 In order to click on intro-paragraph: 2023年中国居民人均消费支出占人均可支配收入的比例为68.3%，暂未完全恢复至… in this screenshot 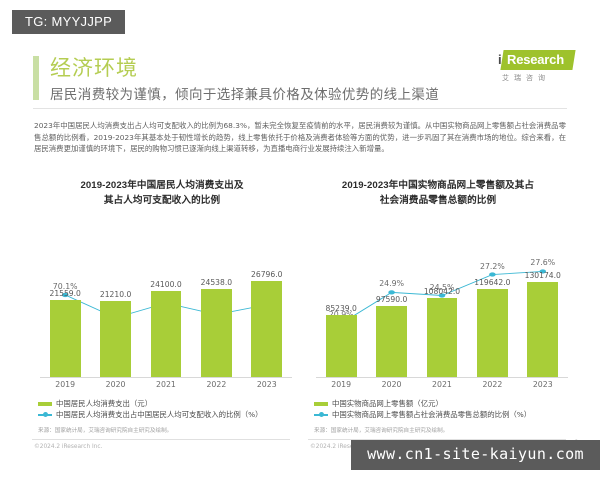, I will do `click(300, 137)`.